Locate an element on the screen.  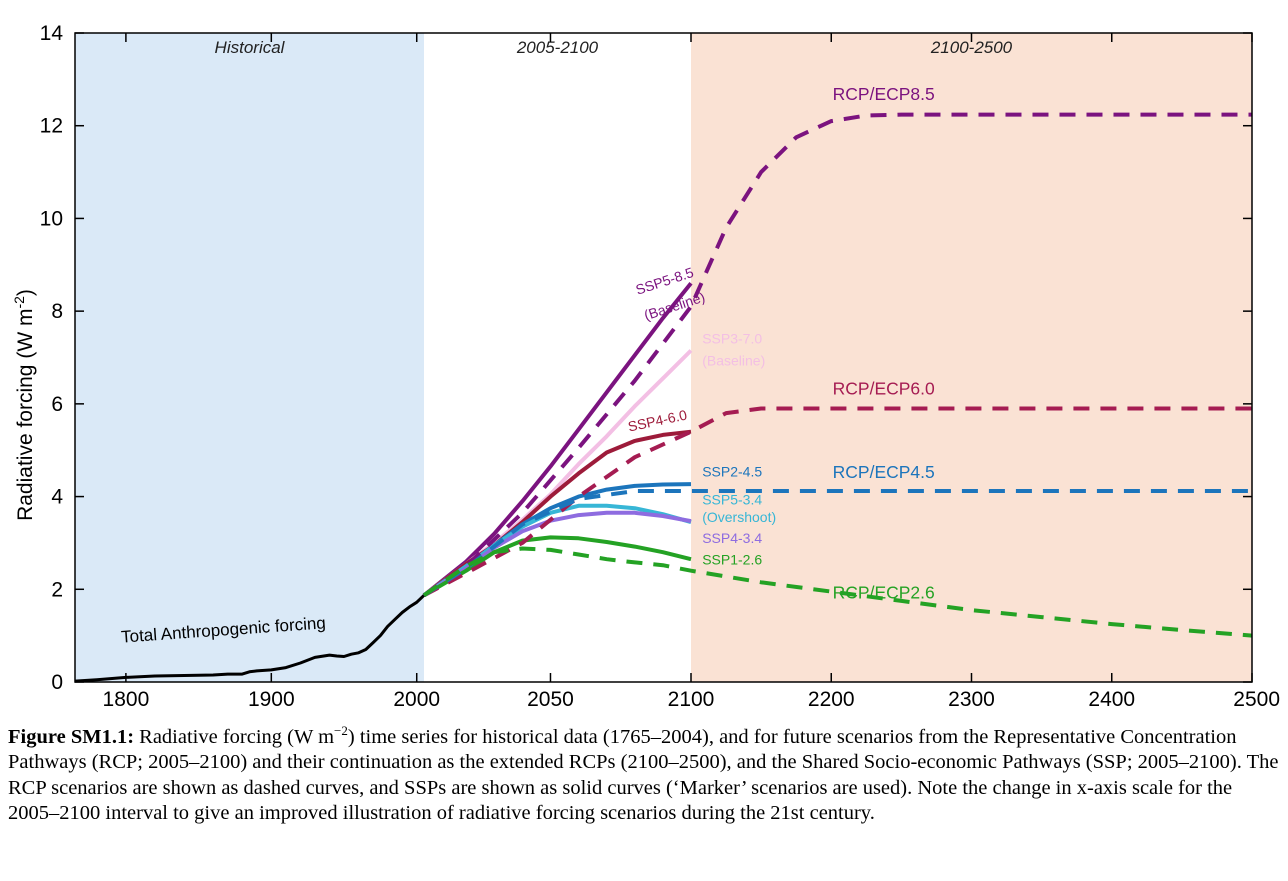
series-label-7: SSP5-3.4 is located at coordinates (732, 499).